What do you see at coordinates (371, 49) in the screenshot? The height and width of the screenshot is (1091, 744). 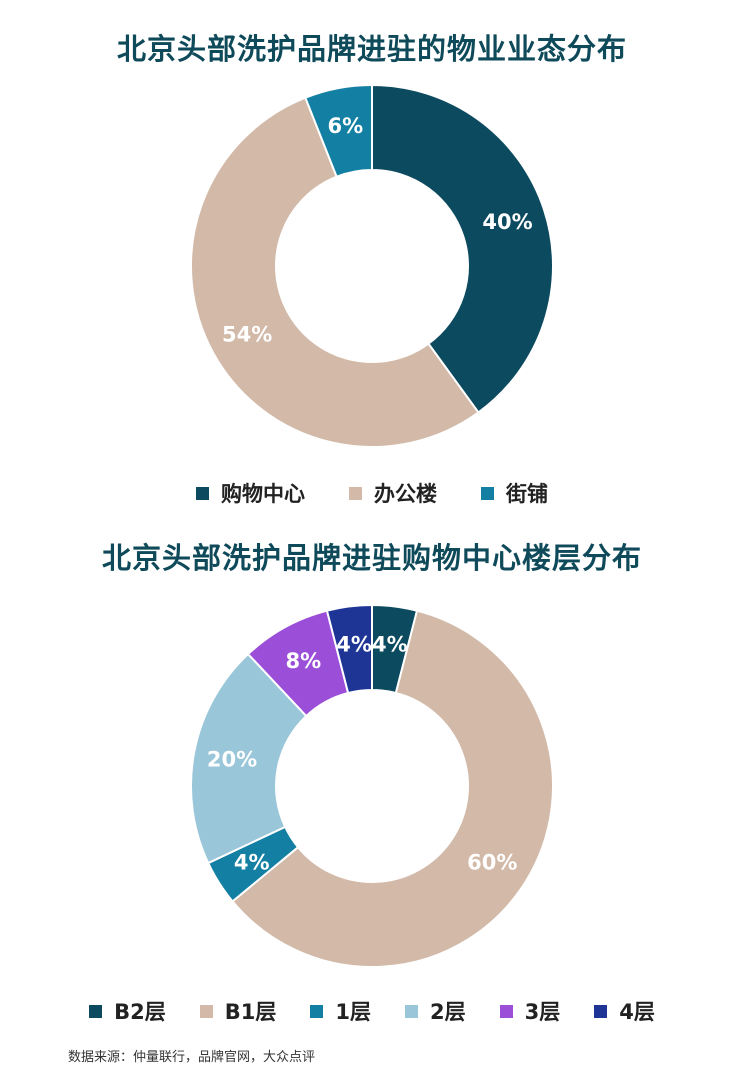 I see `chart-1-title: 北京头部洗护品牌进驻的物业业态分布` at bounding box center [371, 49].